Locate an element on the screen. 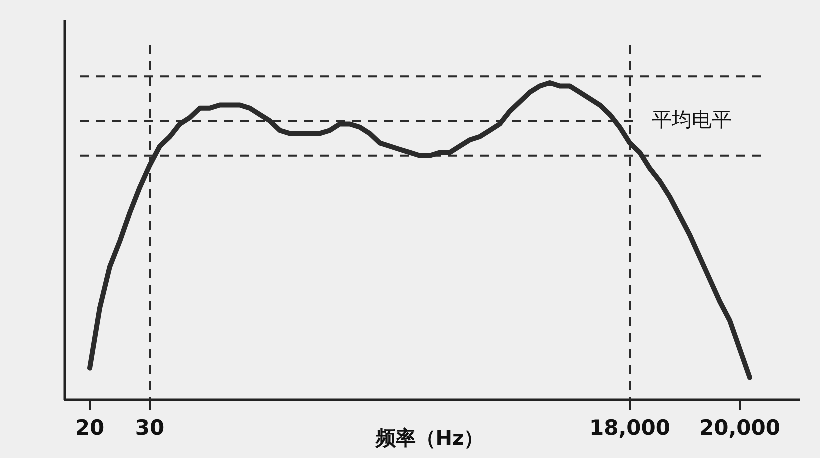 The image size is (820, 458). ref-line-label: 平均电平 is located at coordinates (692, 120).